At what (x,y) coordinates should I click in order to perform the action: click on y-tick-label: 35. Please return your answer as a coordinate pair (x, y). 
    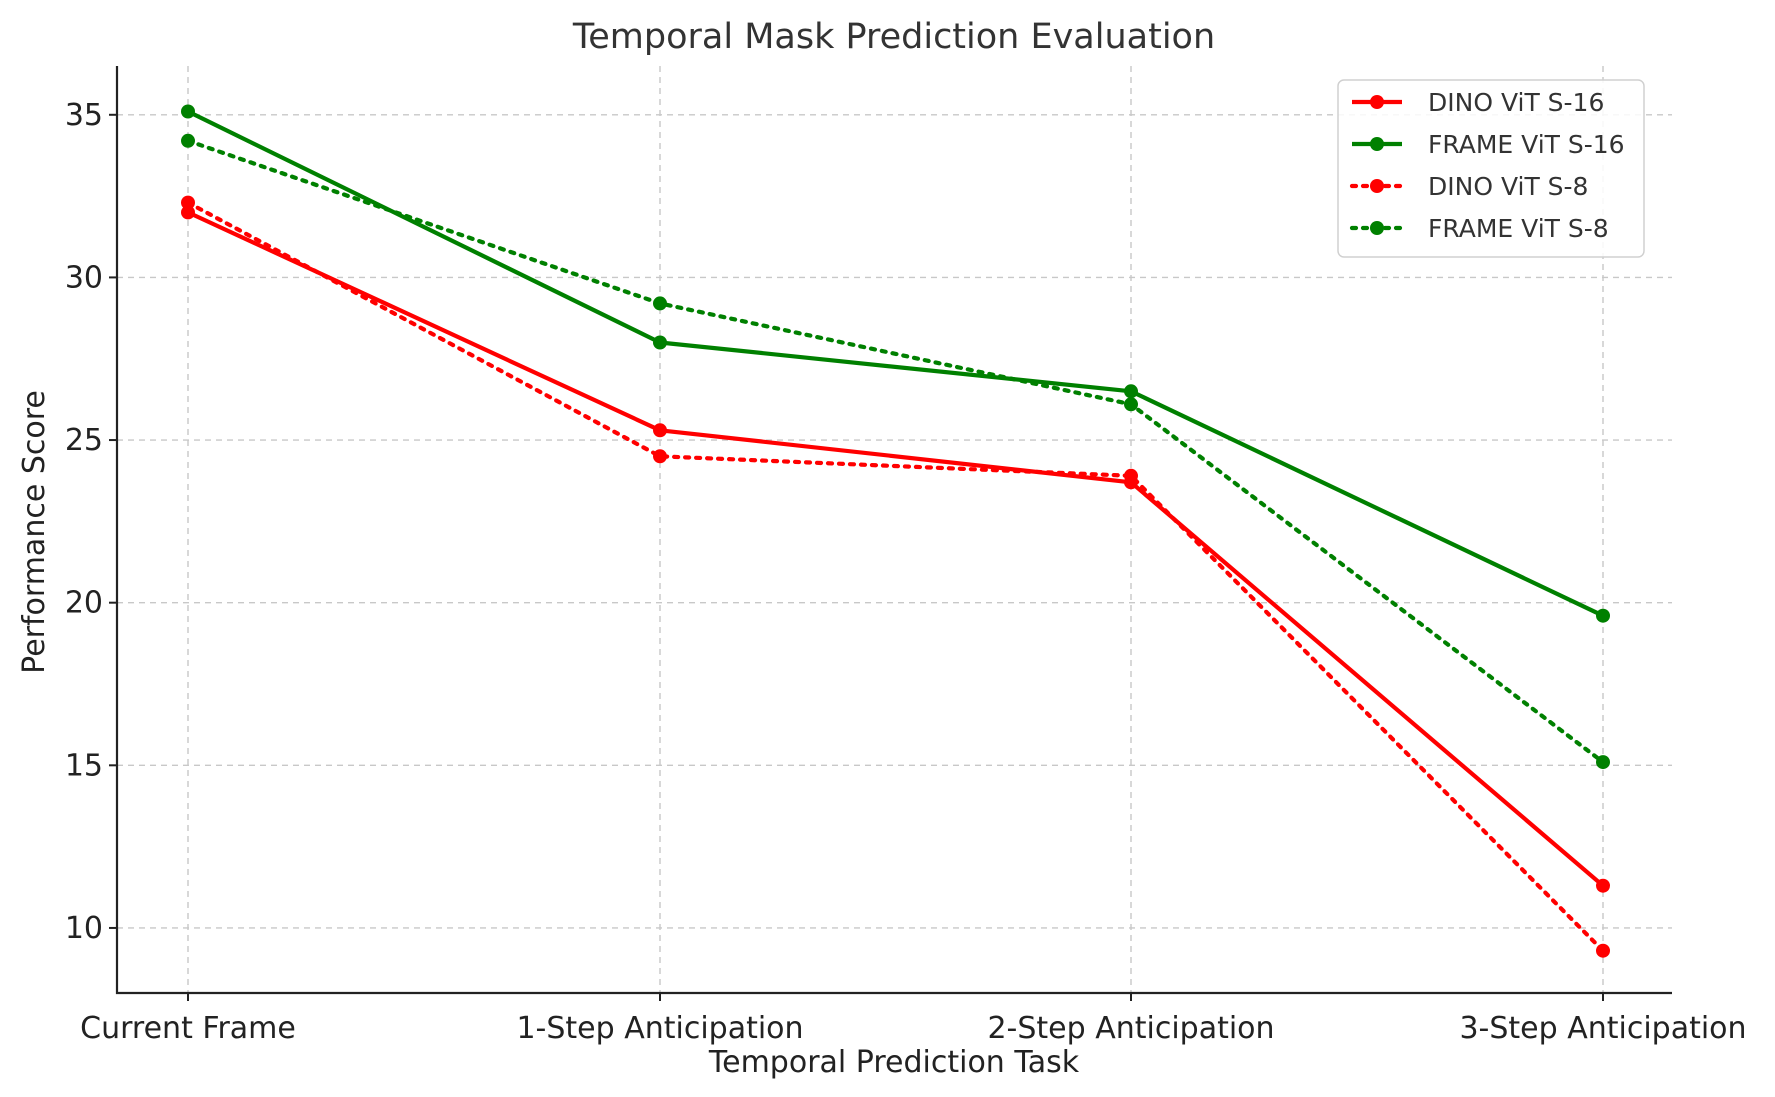
    Looking at the image, I should click on (84, 115).